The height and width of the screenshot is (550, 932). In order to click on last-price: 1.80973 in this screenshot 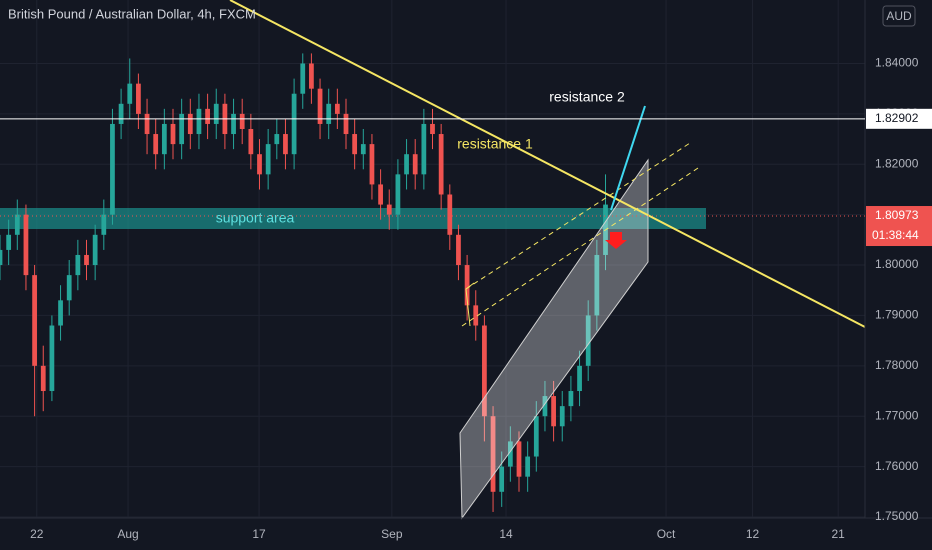, I will do `click(897, 215)`.